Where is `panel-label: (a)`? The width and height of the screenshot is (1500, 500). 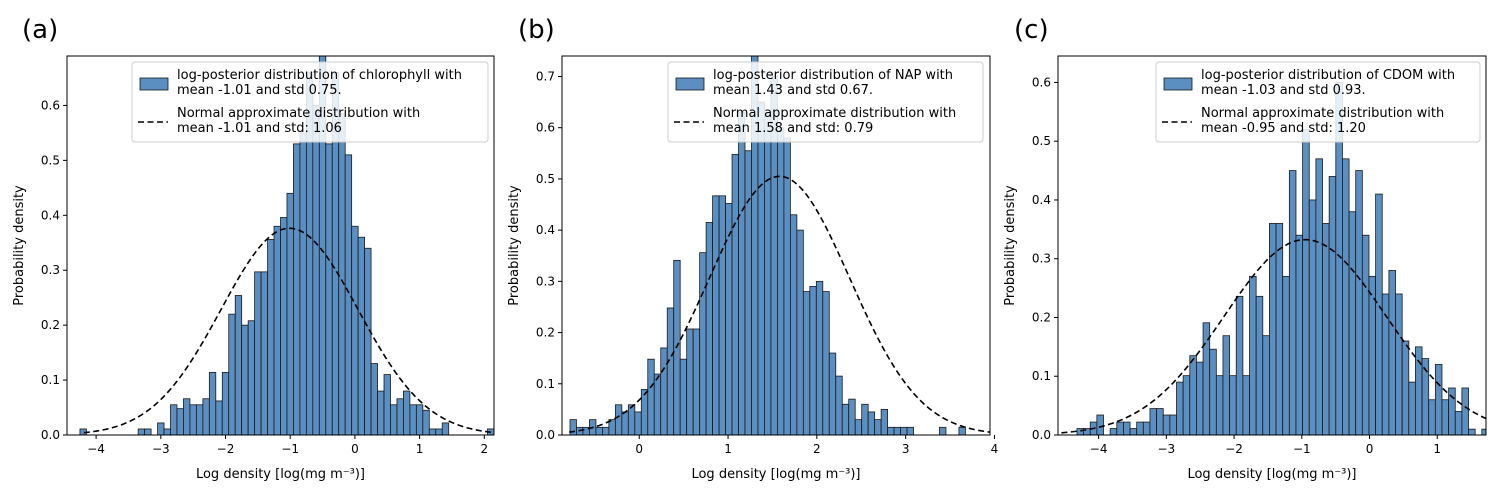
panel-label: (a) is located at coordinates (40, 30).